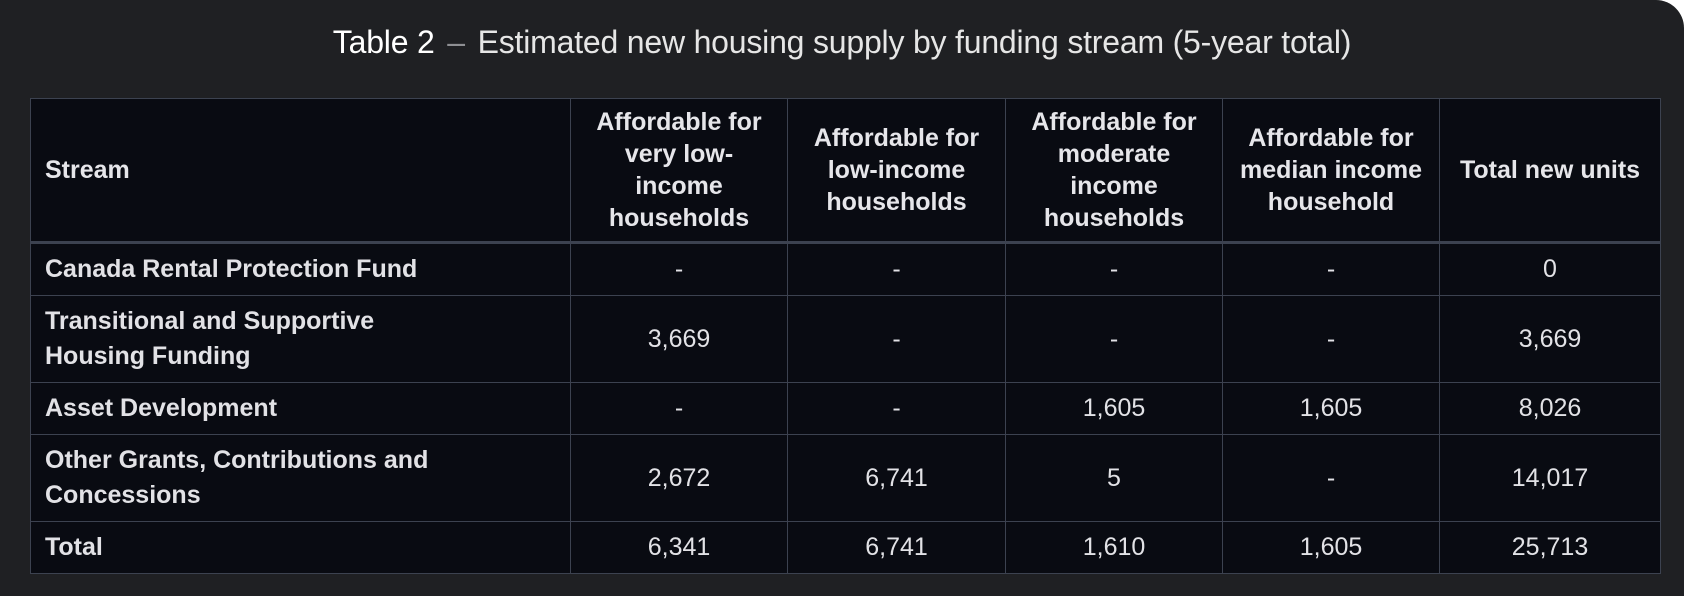 The height and width of the screenshot is (596, 1684). Describe the element at coordinates (679, 547) in the screenshot. I see `value-cell: 6,341` at that location.